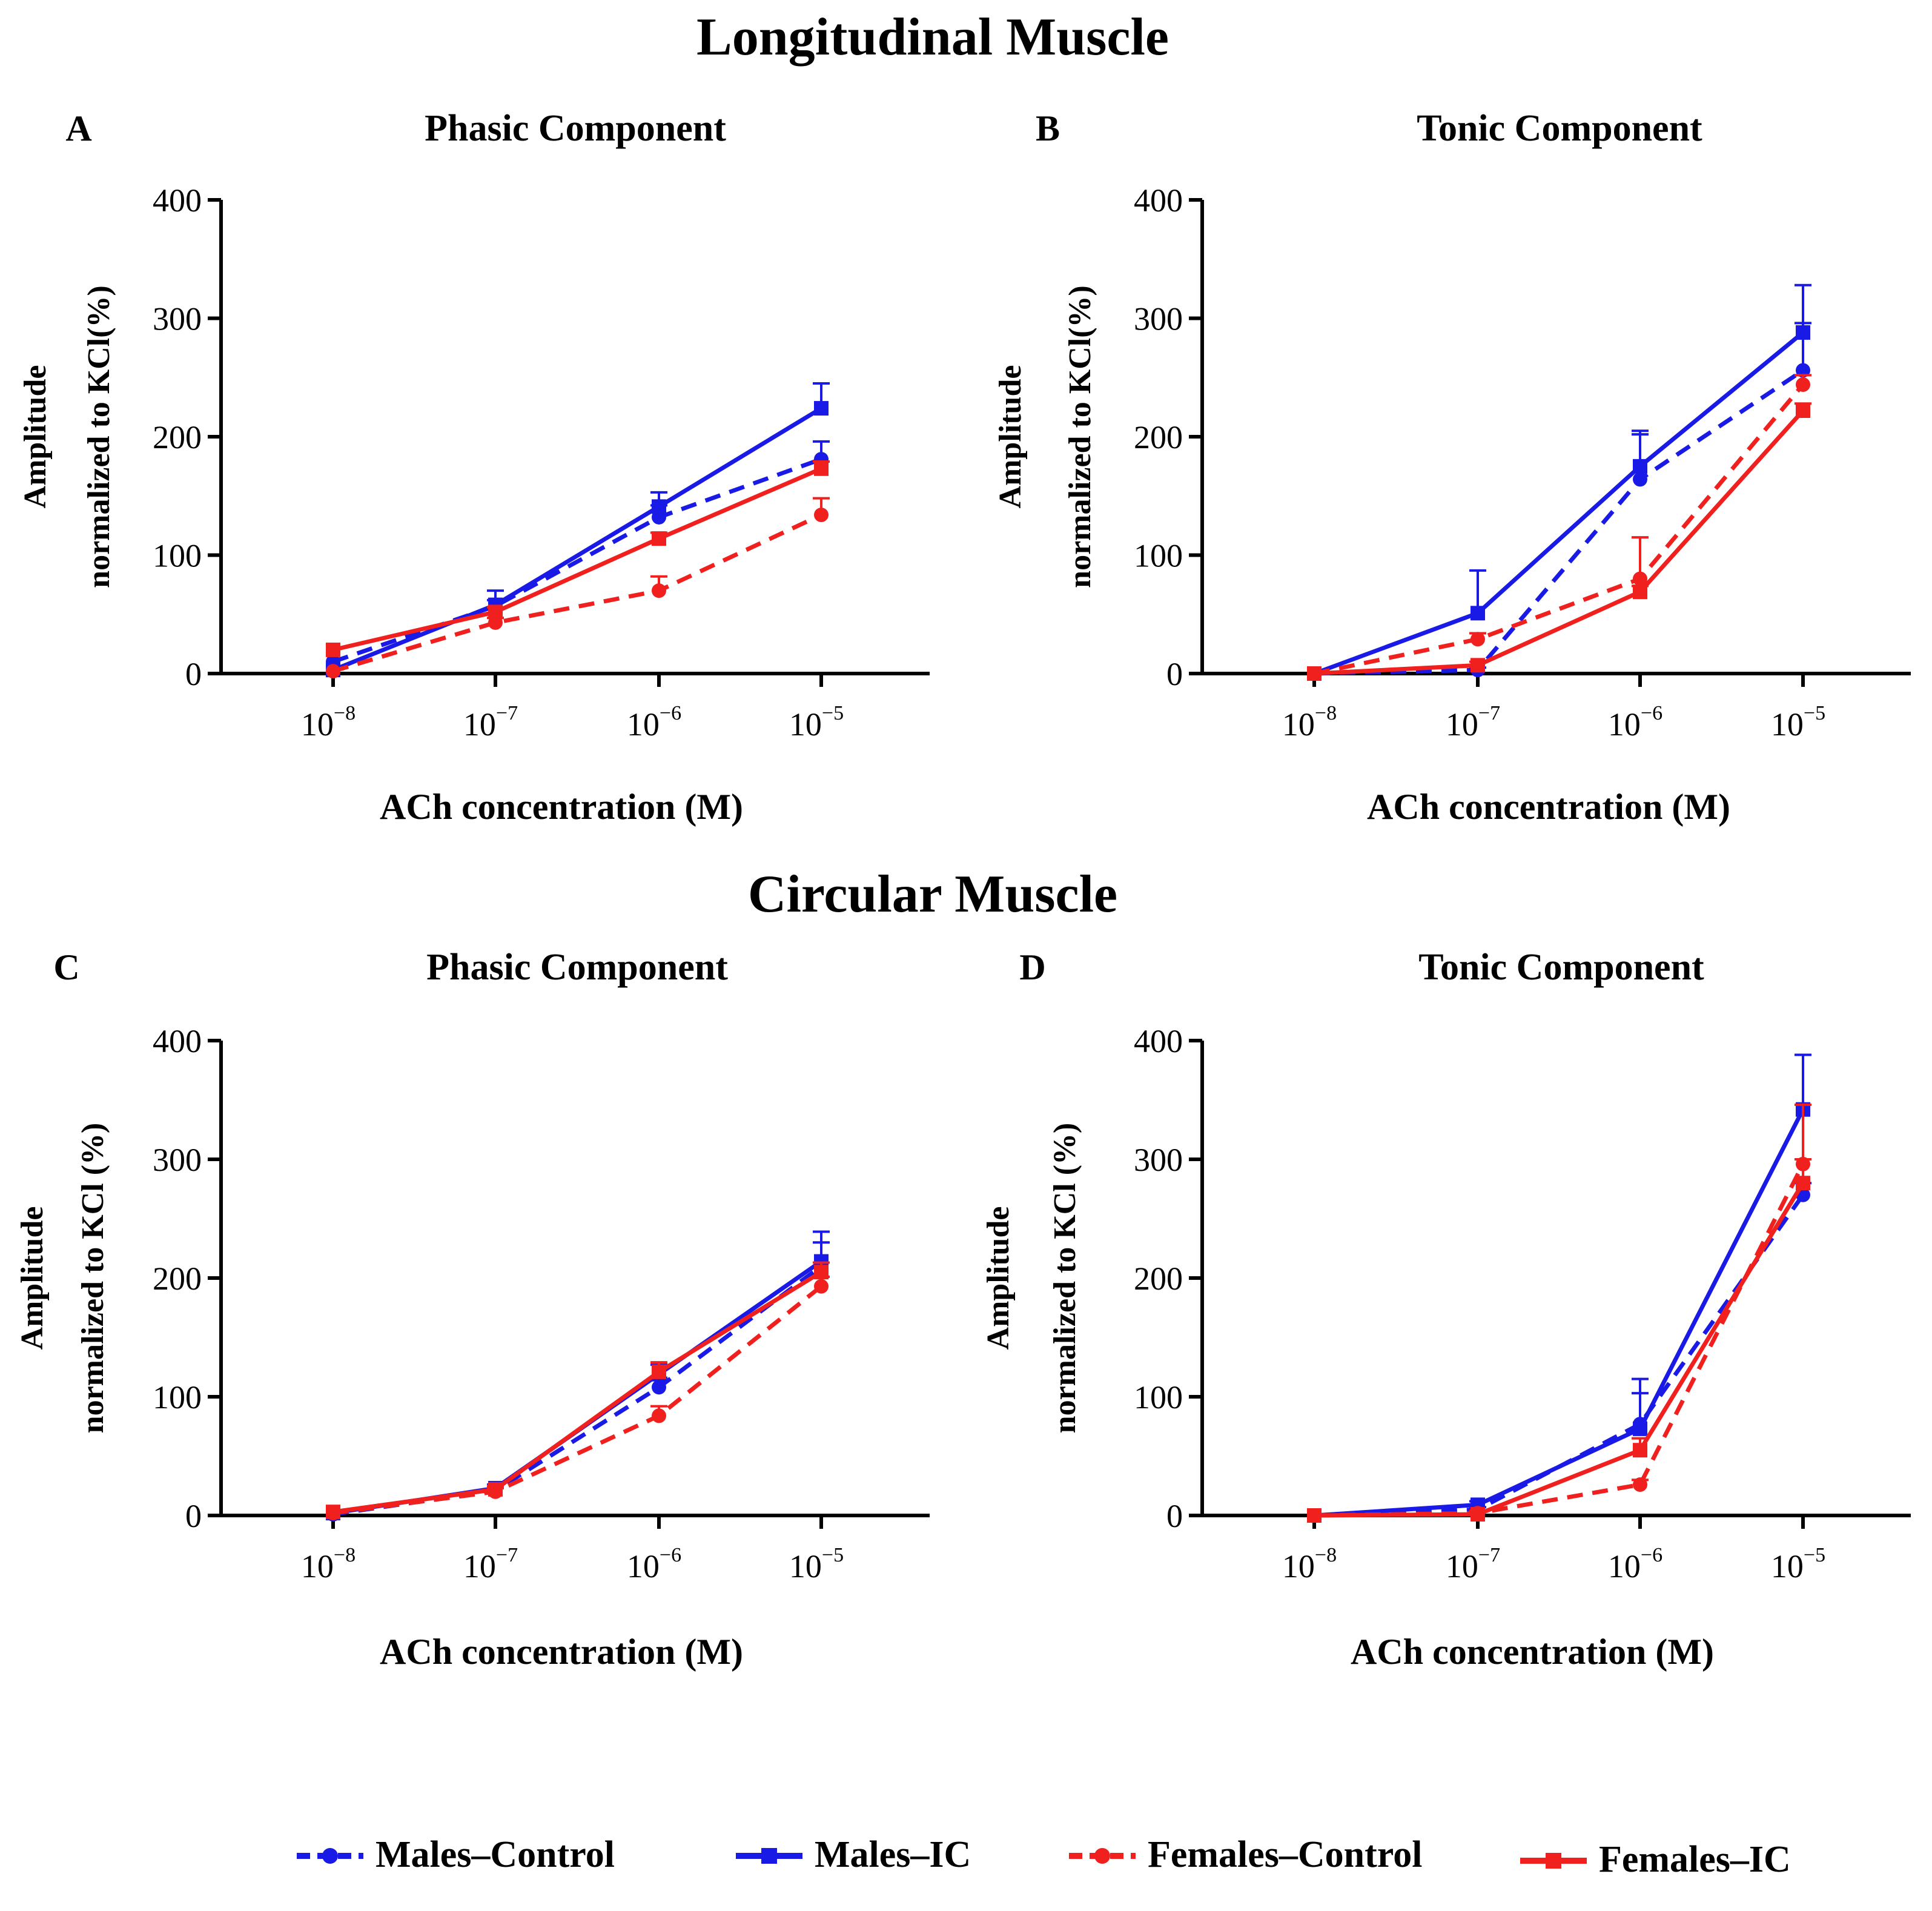 Image resolution: width=1932 pixels, height=1911 pixels. Describe the element at coordinates (1158, 1041) in the screenshot. I see `y-tick-label-d: 400` at that location.